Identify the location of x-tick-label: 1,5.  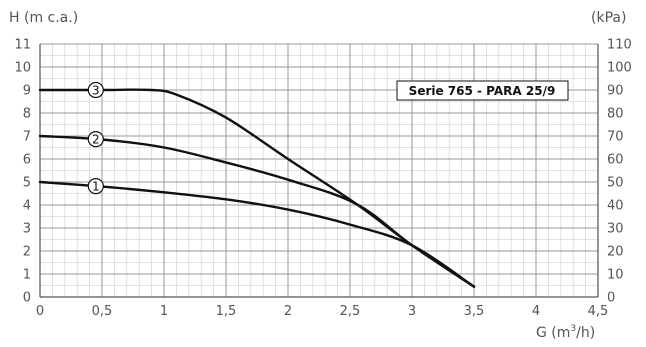
(226, 311).